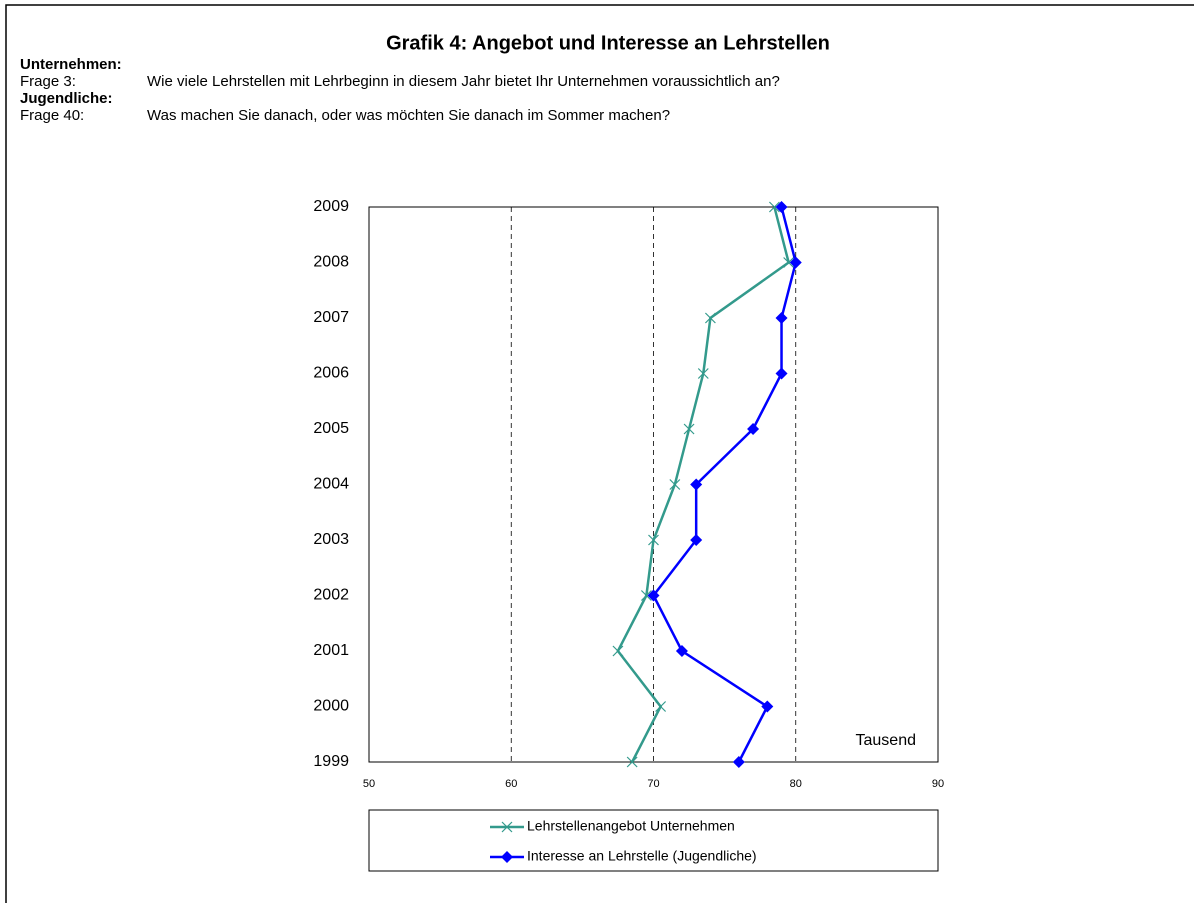 This screenshot has height=903, width=1194. I want to click on y-tick-label: 2004, so click(331, 484).